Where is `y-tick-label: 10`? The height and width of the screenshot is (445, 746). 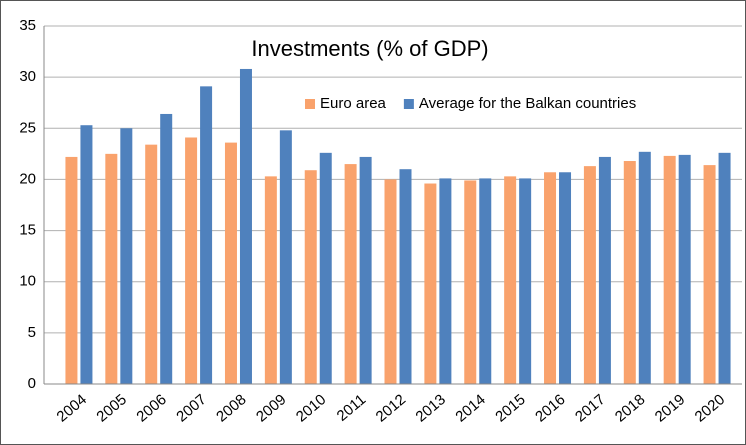 y-tick-label: 10 is located at coordinates (27, 281).